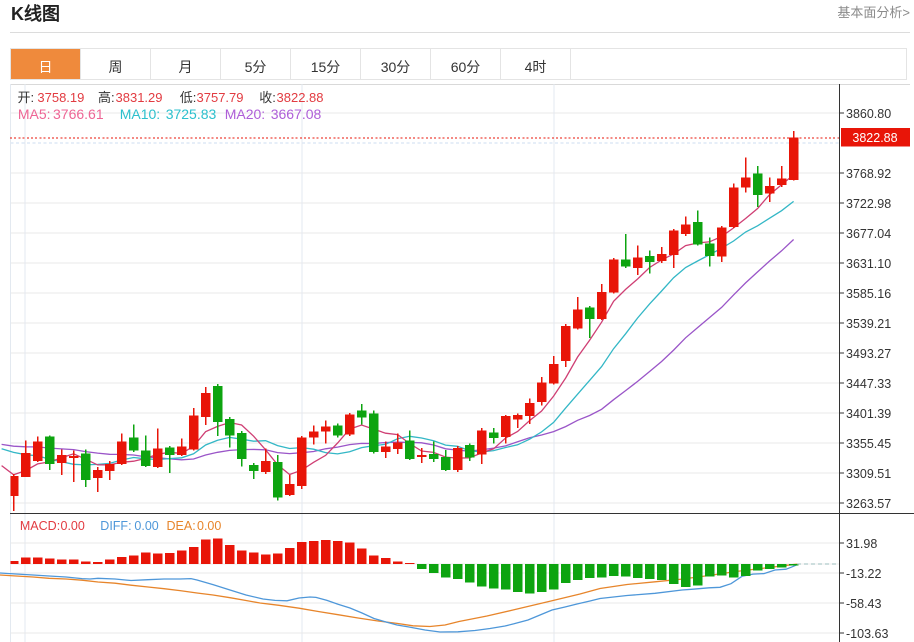 The image size is (914, 642). Describe the element at coordinates (40, 526) in the screenshot. I see `svg-text: MACD:` at that location.